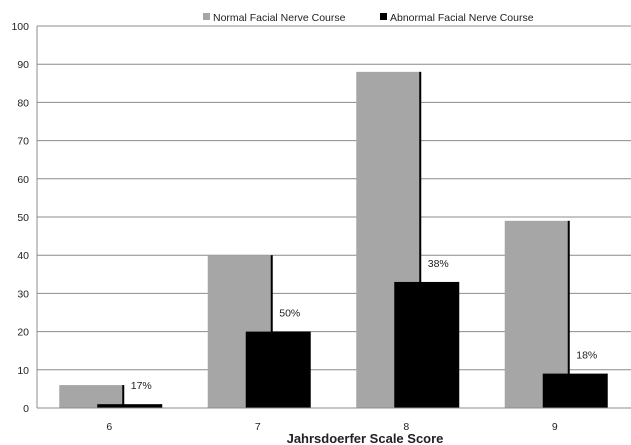 This screenshot has width=631, height=445. What do you see at coordinates (258, 427) in the screenshot?
I see `x-tick-label-7: 7` at bounding box center [258, 427].